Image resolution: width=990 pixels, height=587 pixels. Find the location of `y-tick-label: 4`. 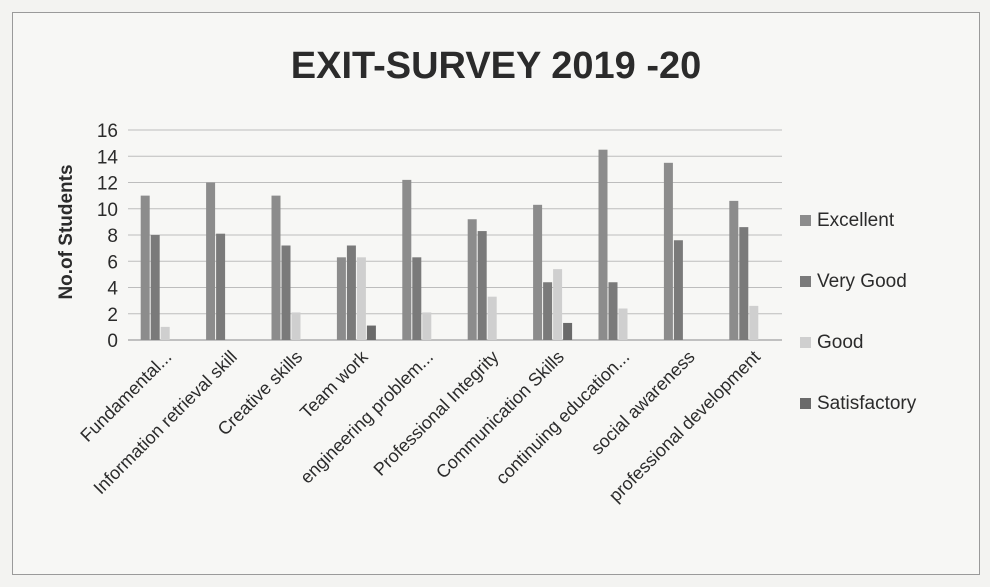

y-tick-label: 4 is located at coordinates (112, 289).